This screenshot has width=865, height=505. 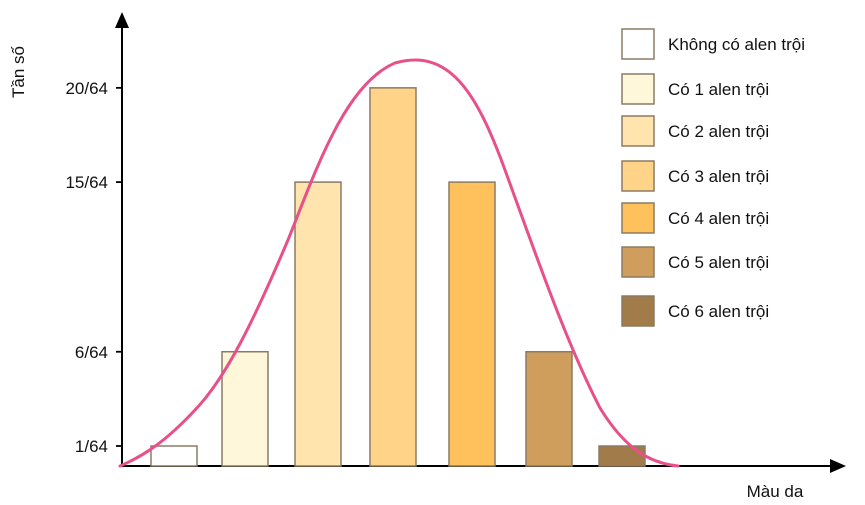 What do you see at coordinates (318, 324) in the screenshot?
I see `bar-co-2-alen-troi` at bounding box center [318, 324].